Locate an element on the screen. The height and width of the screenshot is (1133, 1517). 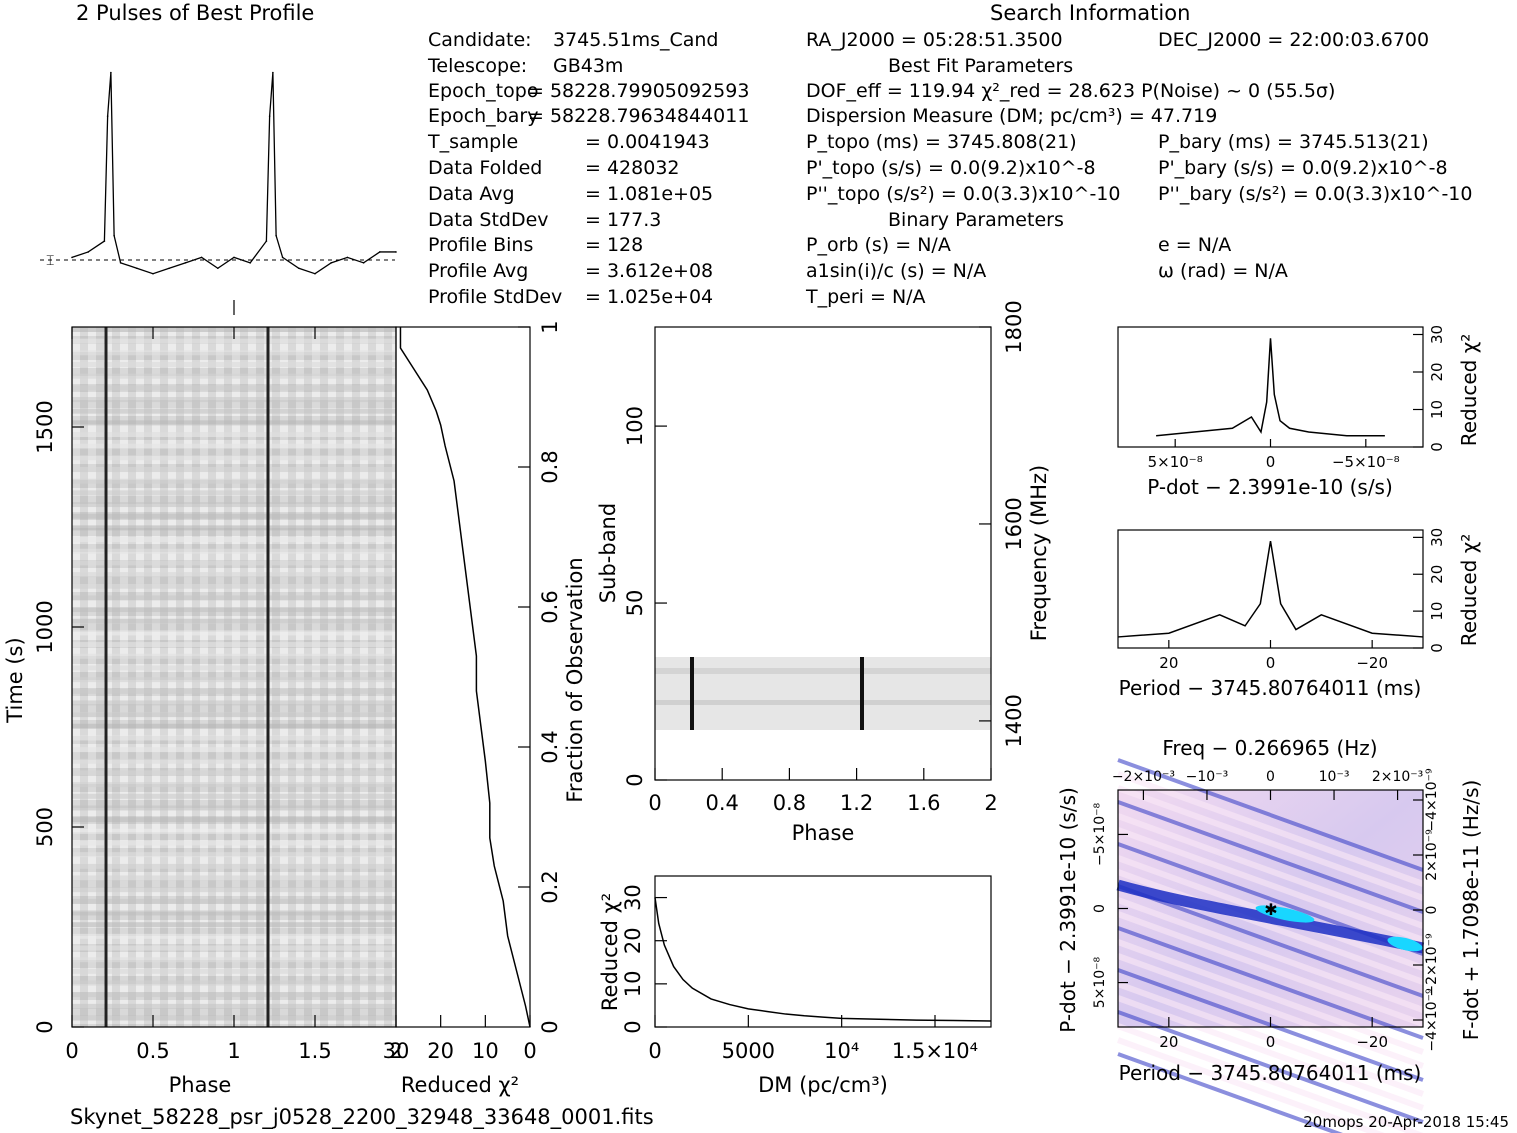
dm-xtick-label: 1.5×10⁴ is located at coordinates (935, 1051).